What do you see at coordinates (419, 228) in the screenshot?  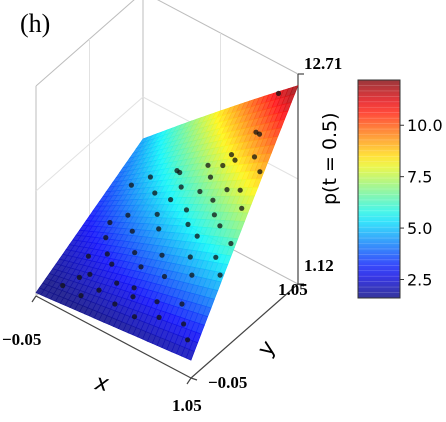 I see `colorbar-tick-label: 5.0` at bounding box center [419, 228].